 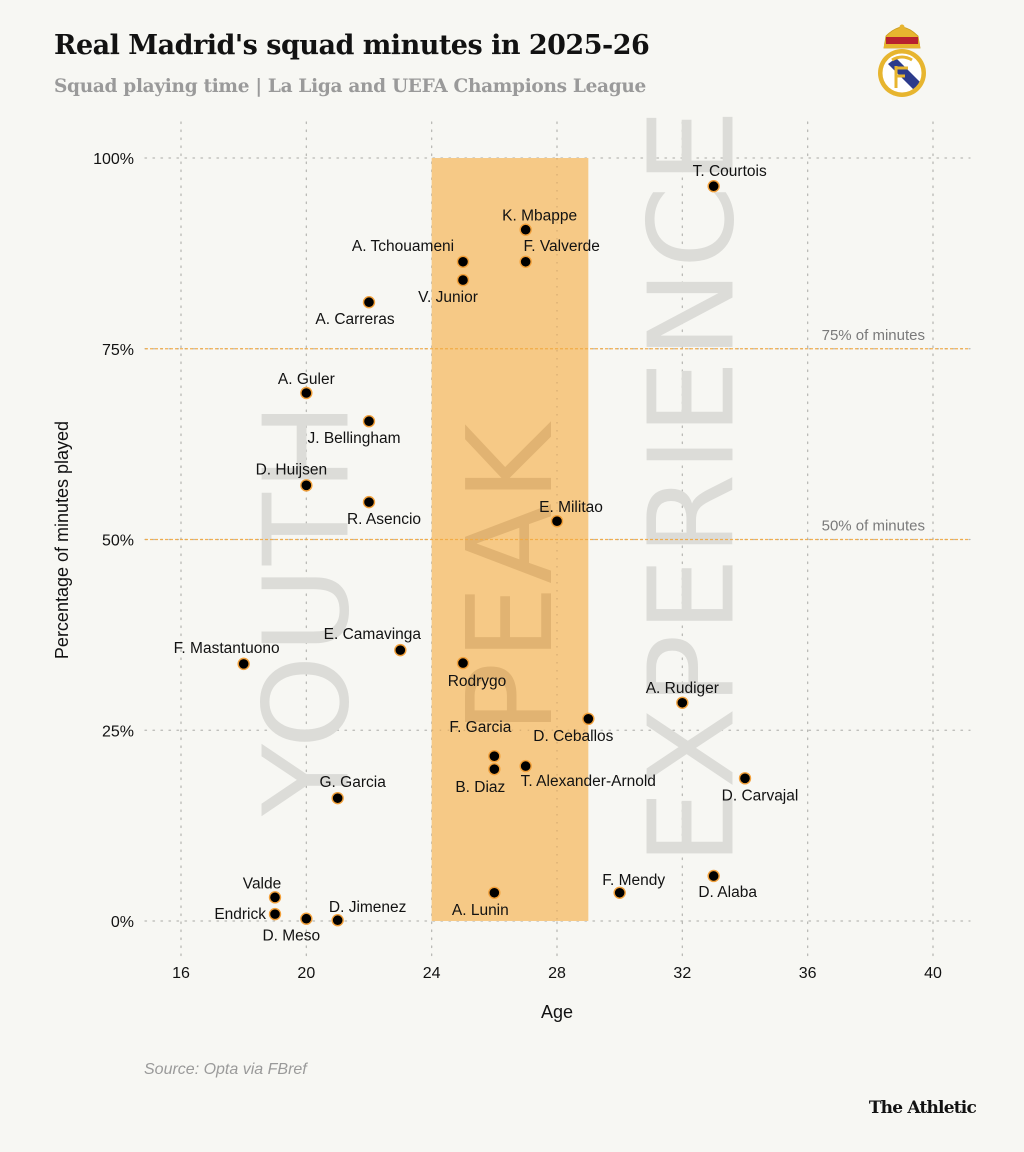 What do you see at coordinates (682, 973) in the screenshot?
I see `x-tick-label: 32` at bounding box center [682, 973].